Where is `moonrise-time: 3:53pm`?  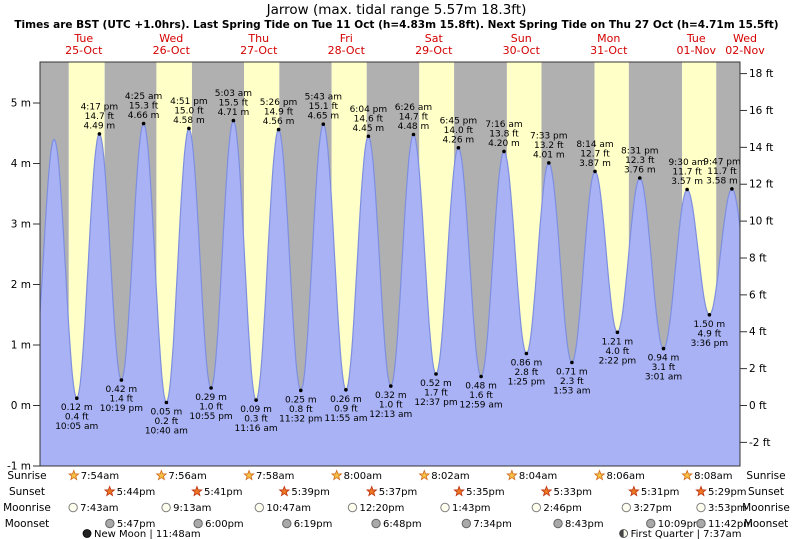
moonrise-time: 3:53pm is located at coordinates (727, 508).